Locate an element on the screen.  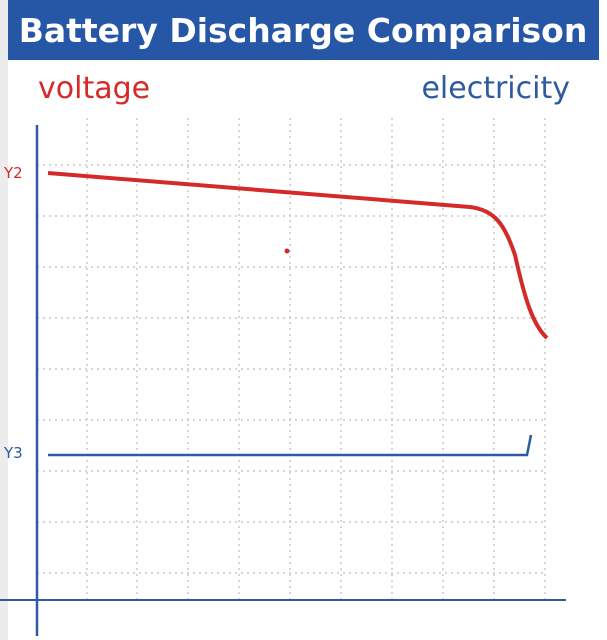
title-bar is located at coordinates (303, 30).